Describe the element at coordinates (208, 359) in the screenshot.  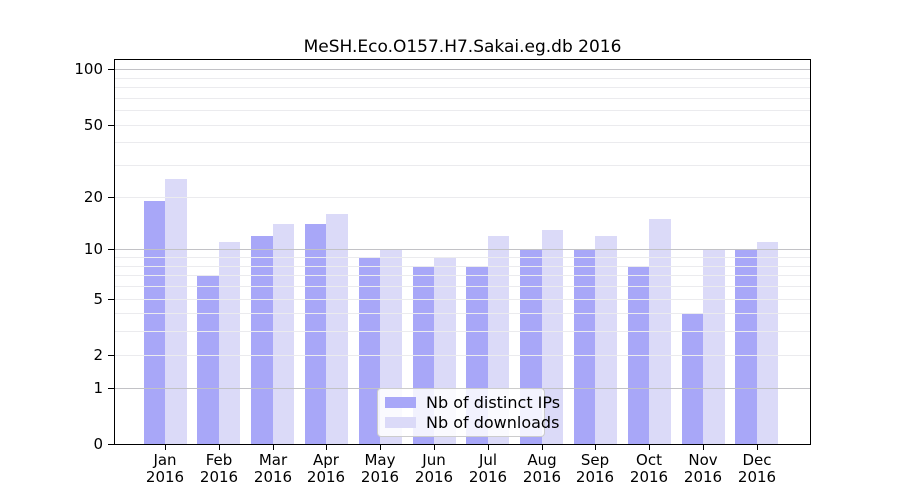
I see `bar-distinct-ips-feb` at that location.